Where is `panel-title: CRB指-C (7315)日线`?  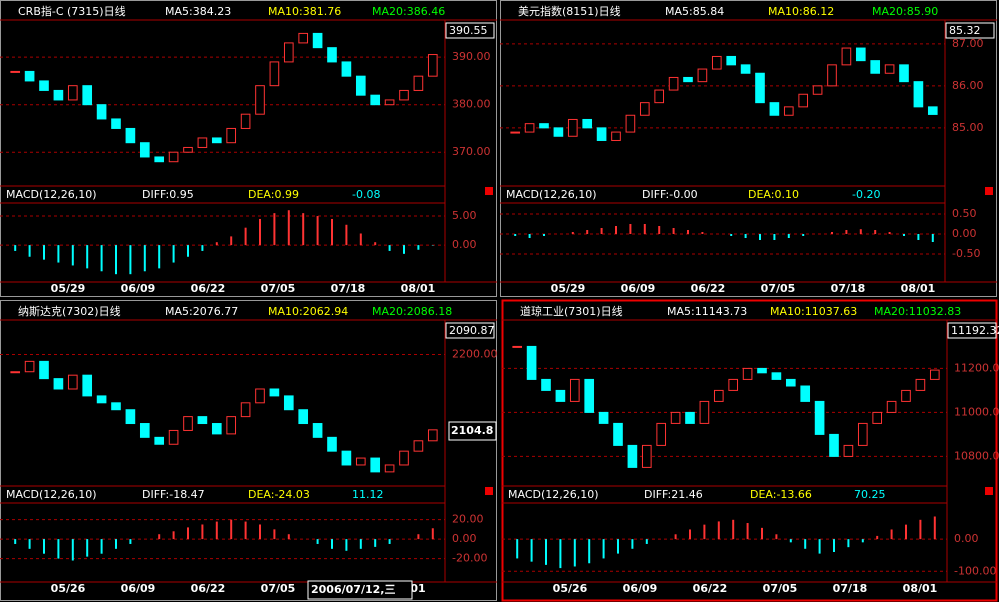
panel-title: CRB指-C (7315)日线 is located at coordinates (72, 11).